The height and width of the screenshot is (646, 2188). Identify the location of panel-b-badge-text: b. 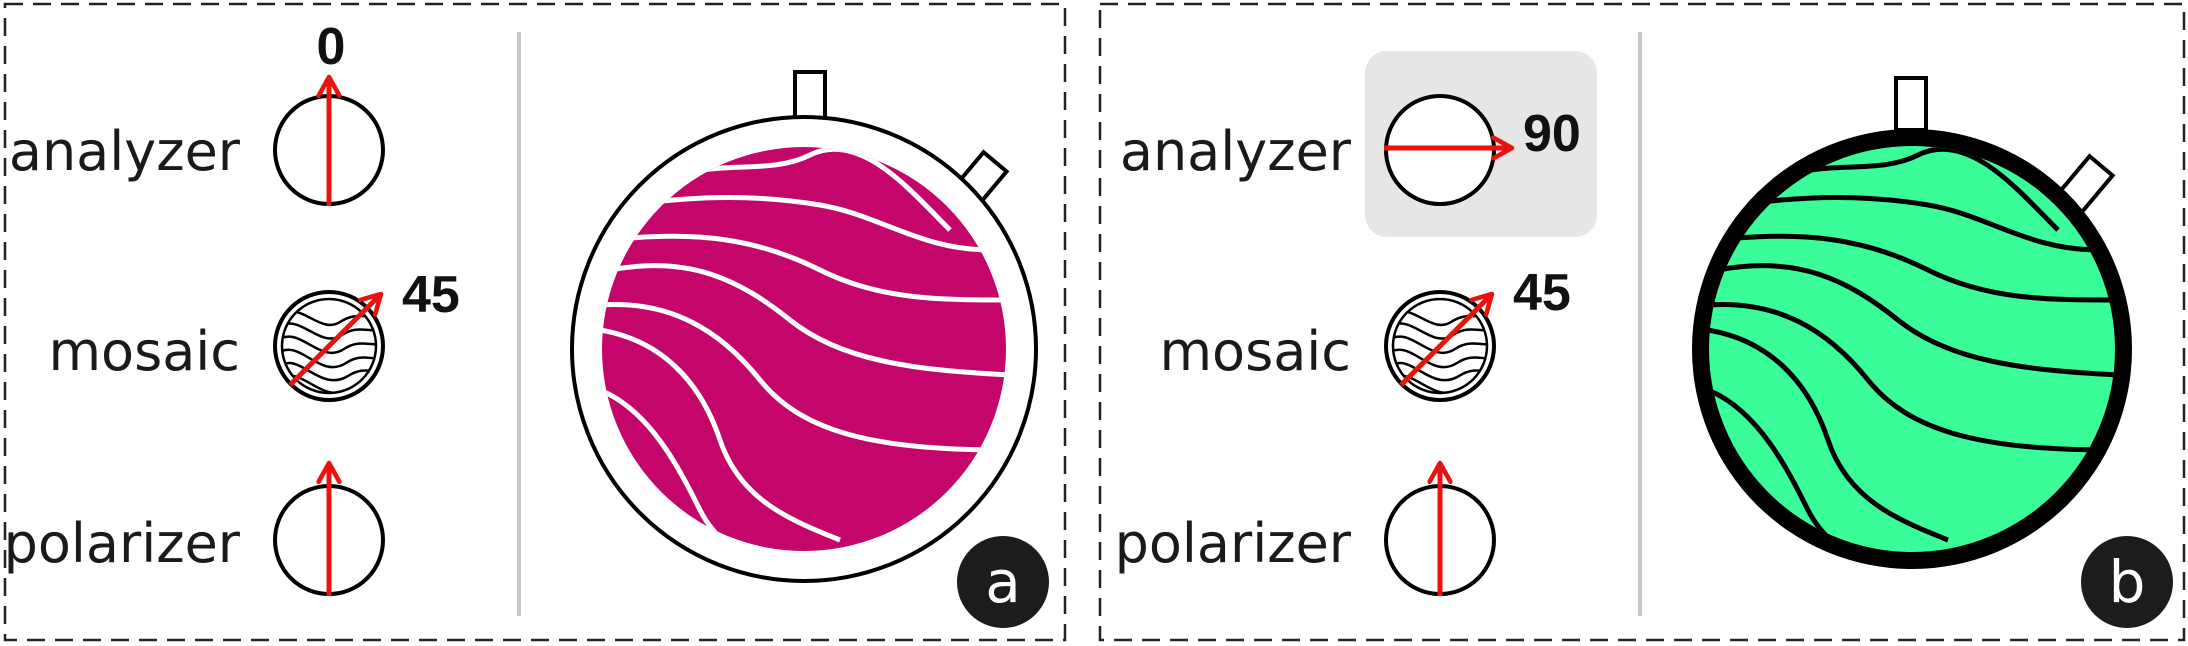
(2127, 582).